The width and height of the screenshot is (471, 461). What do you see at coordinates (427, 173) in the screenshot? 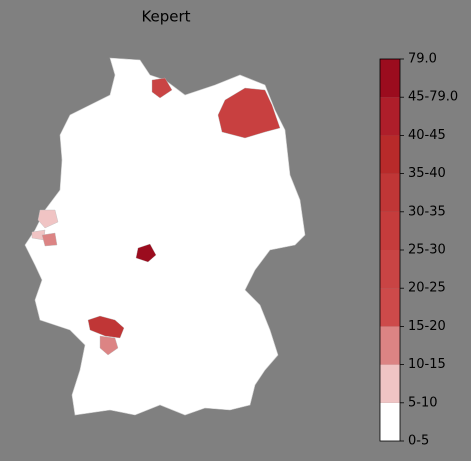
I see `colorbar-label: 35-40` at bounding box center [427, 173].